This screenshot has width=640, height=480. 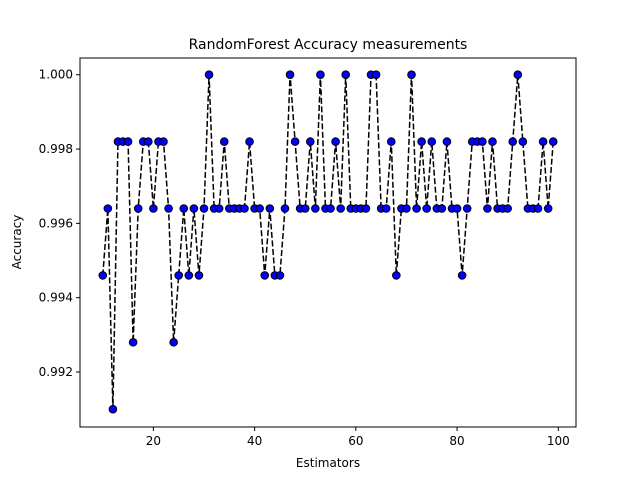 What do you see at coordinates (56, 75) in the screenshot?
I see `y-tick-label: 1.000` at bounding box center [56, 75].